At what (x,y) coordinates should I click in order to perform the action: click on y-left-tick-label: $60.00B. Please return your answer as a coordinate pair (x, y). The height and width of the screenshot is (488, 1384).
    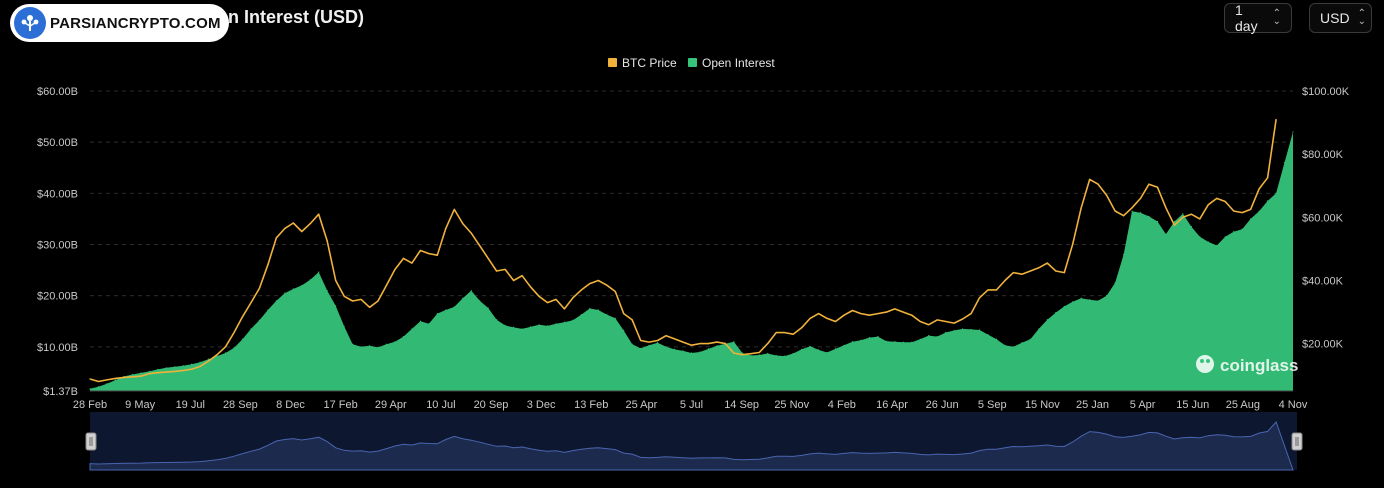
    Looking at the image, I should click on (57, 92).